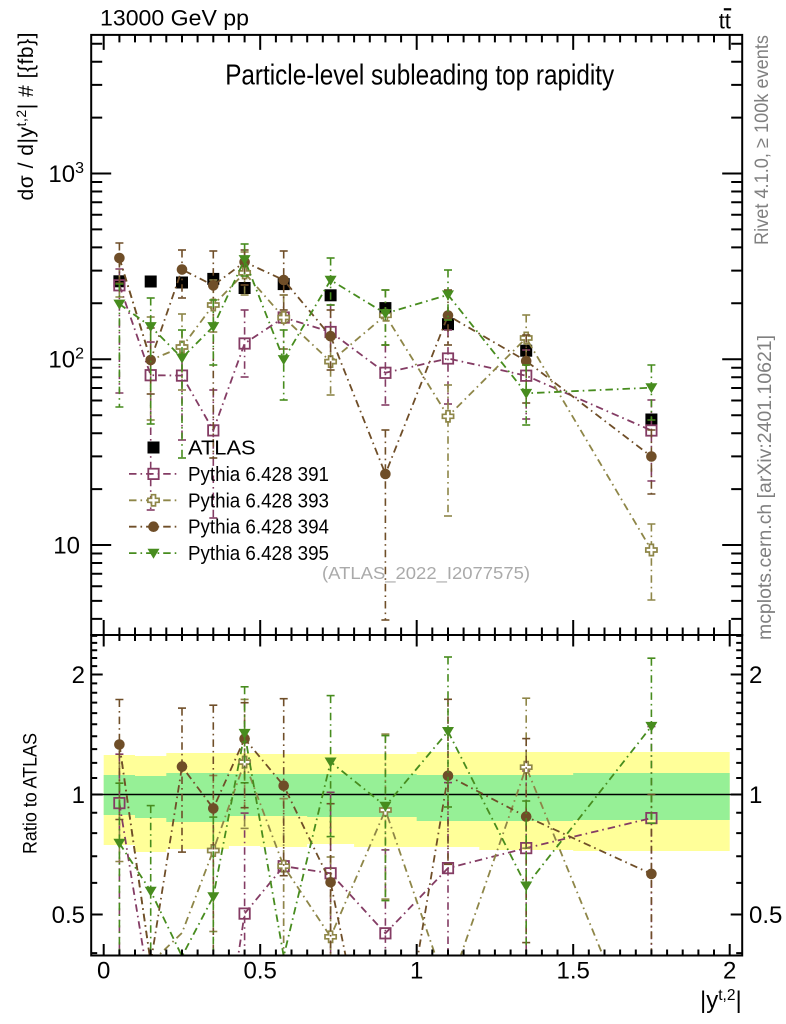  Describe the element at coordinates (103, 971) in the screenshot. I see `svg-text: 0` at that location.